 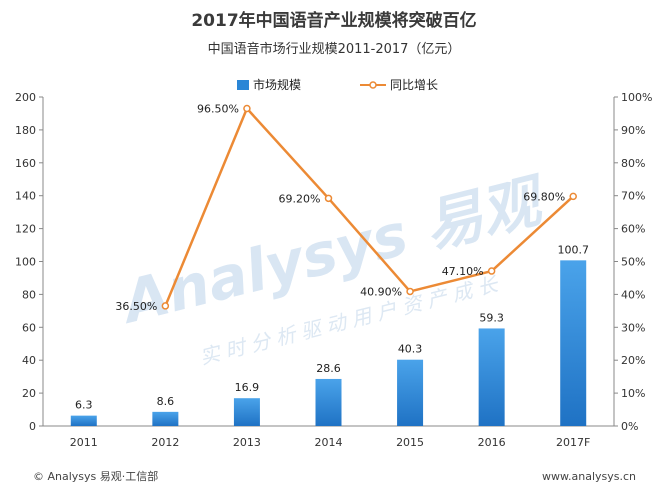 I want to click on y-right-tick-label: 20%, so click(x=633, y=360).